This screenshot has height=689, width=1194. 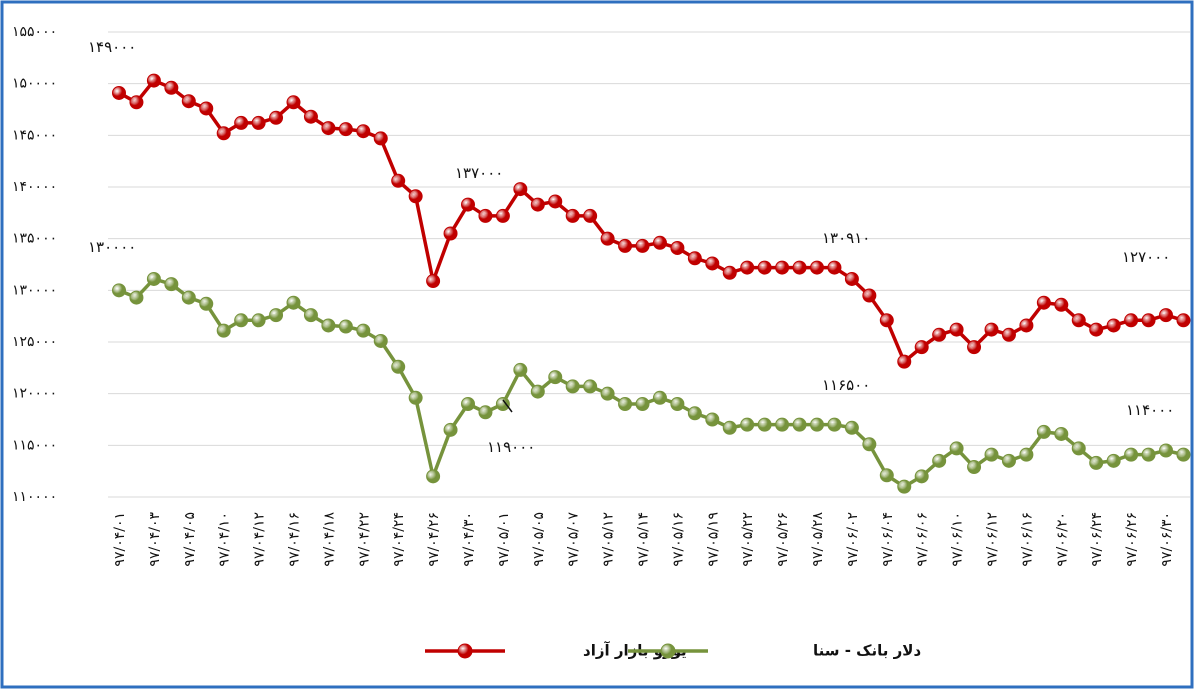 I want to click on x-tick-label: ۹۷/۰۶/۲۰, so click(x=1062, y=539).